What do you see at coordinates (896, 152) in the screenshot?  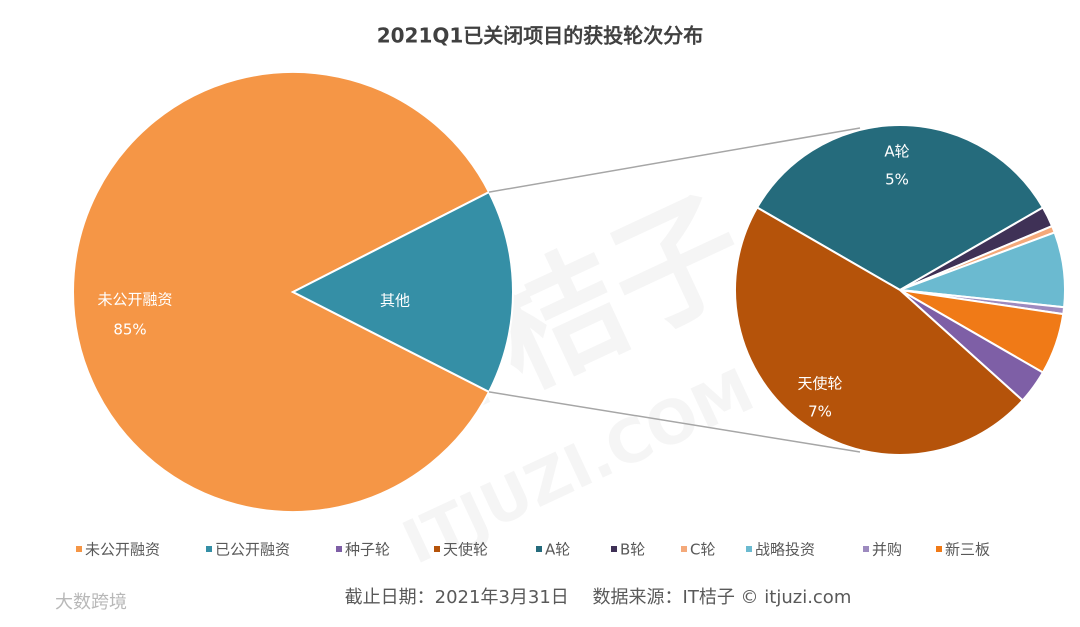 I see `data-label: A轮` at bounding box center [896, 152].